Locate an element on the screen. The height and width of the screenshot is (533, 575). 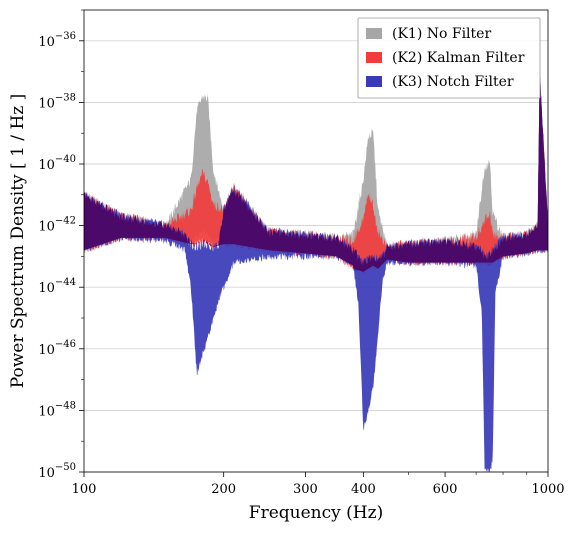
x-axis: 100 200 300 400 600 1000 is located at coordinates (318, 484).